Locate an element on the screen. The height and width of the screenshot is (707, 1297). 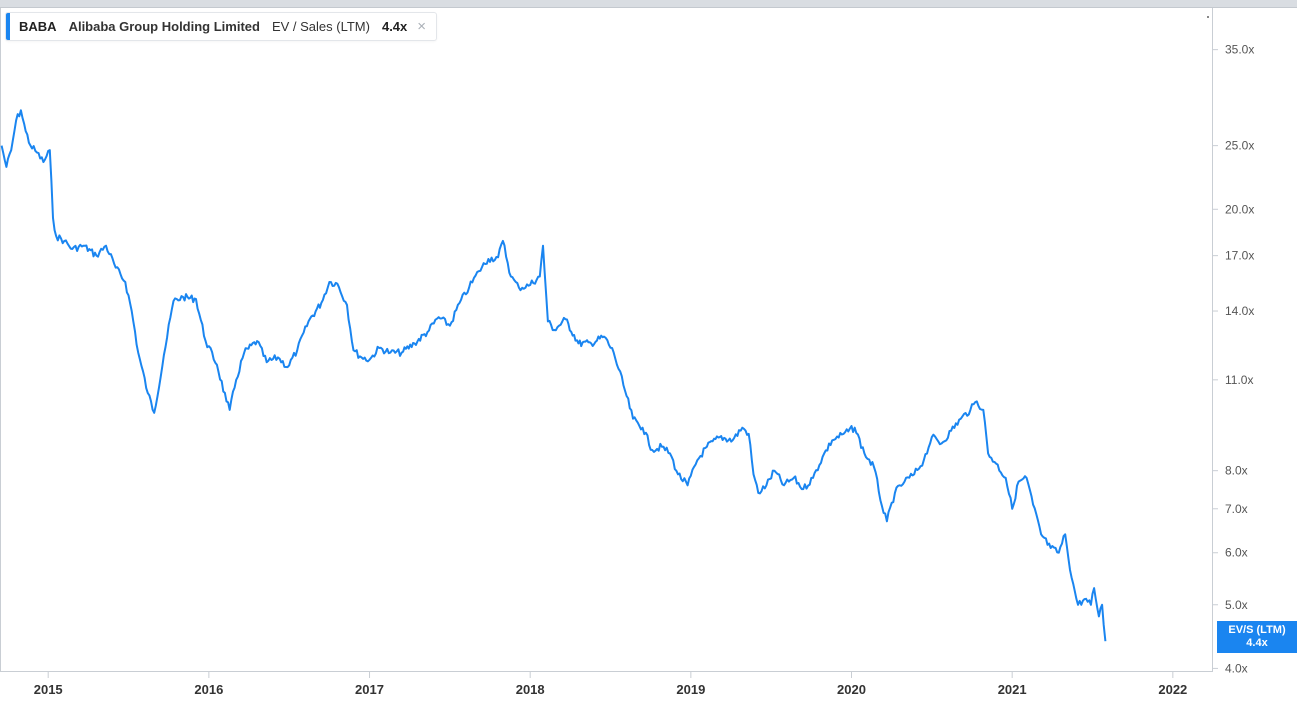
y-tick-label: 11.0x is located at coordinates (1239, 380).